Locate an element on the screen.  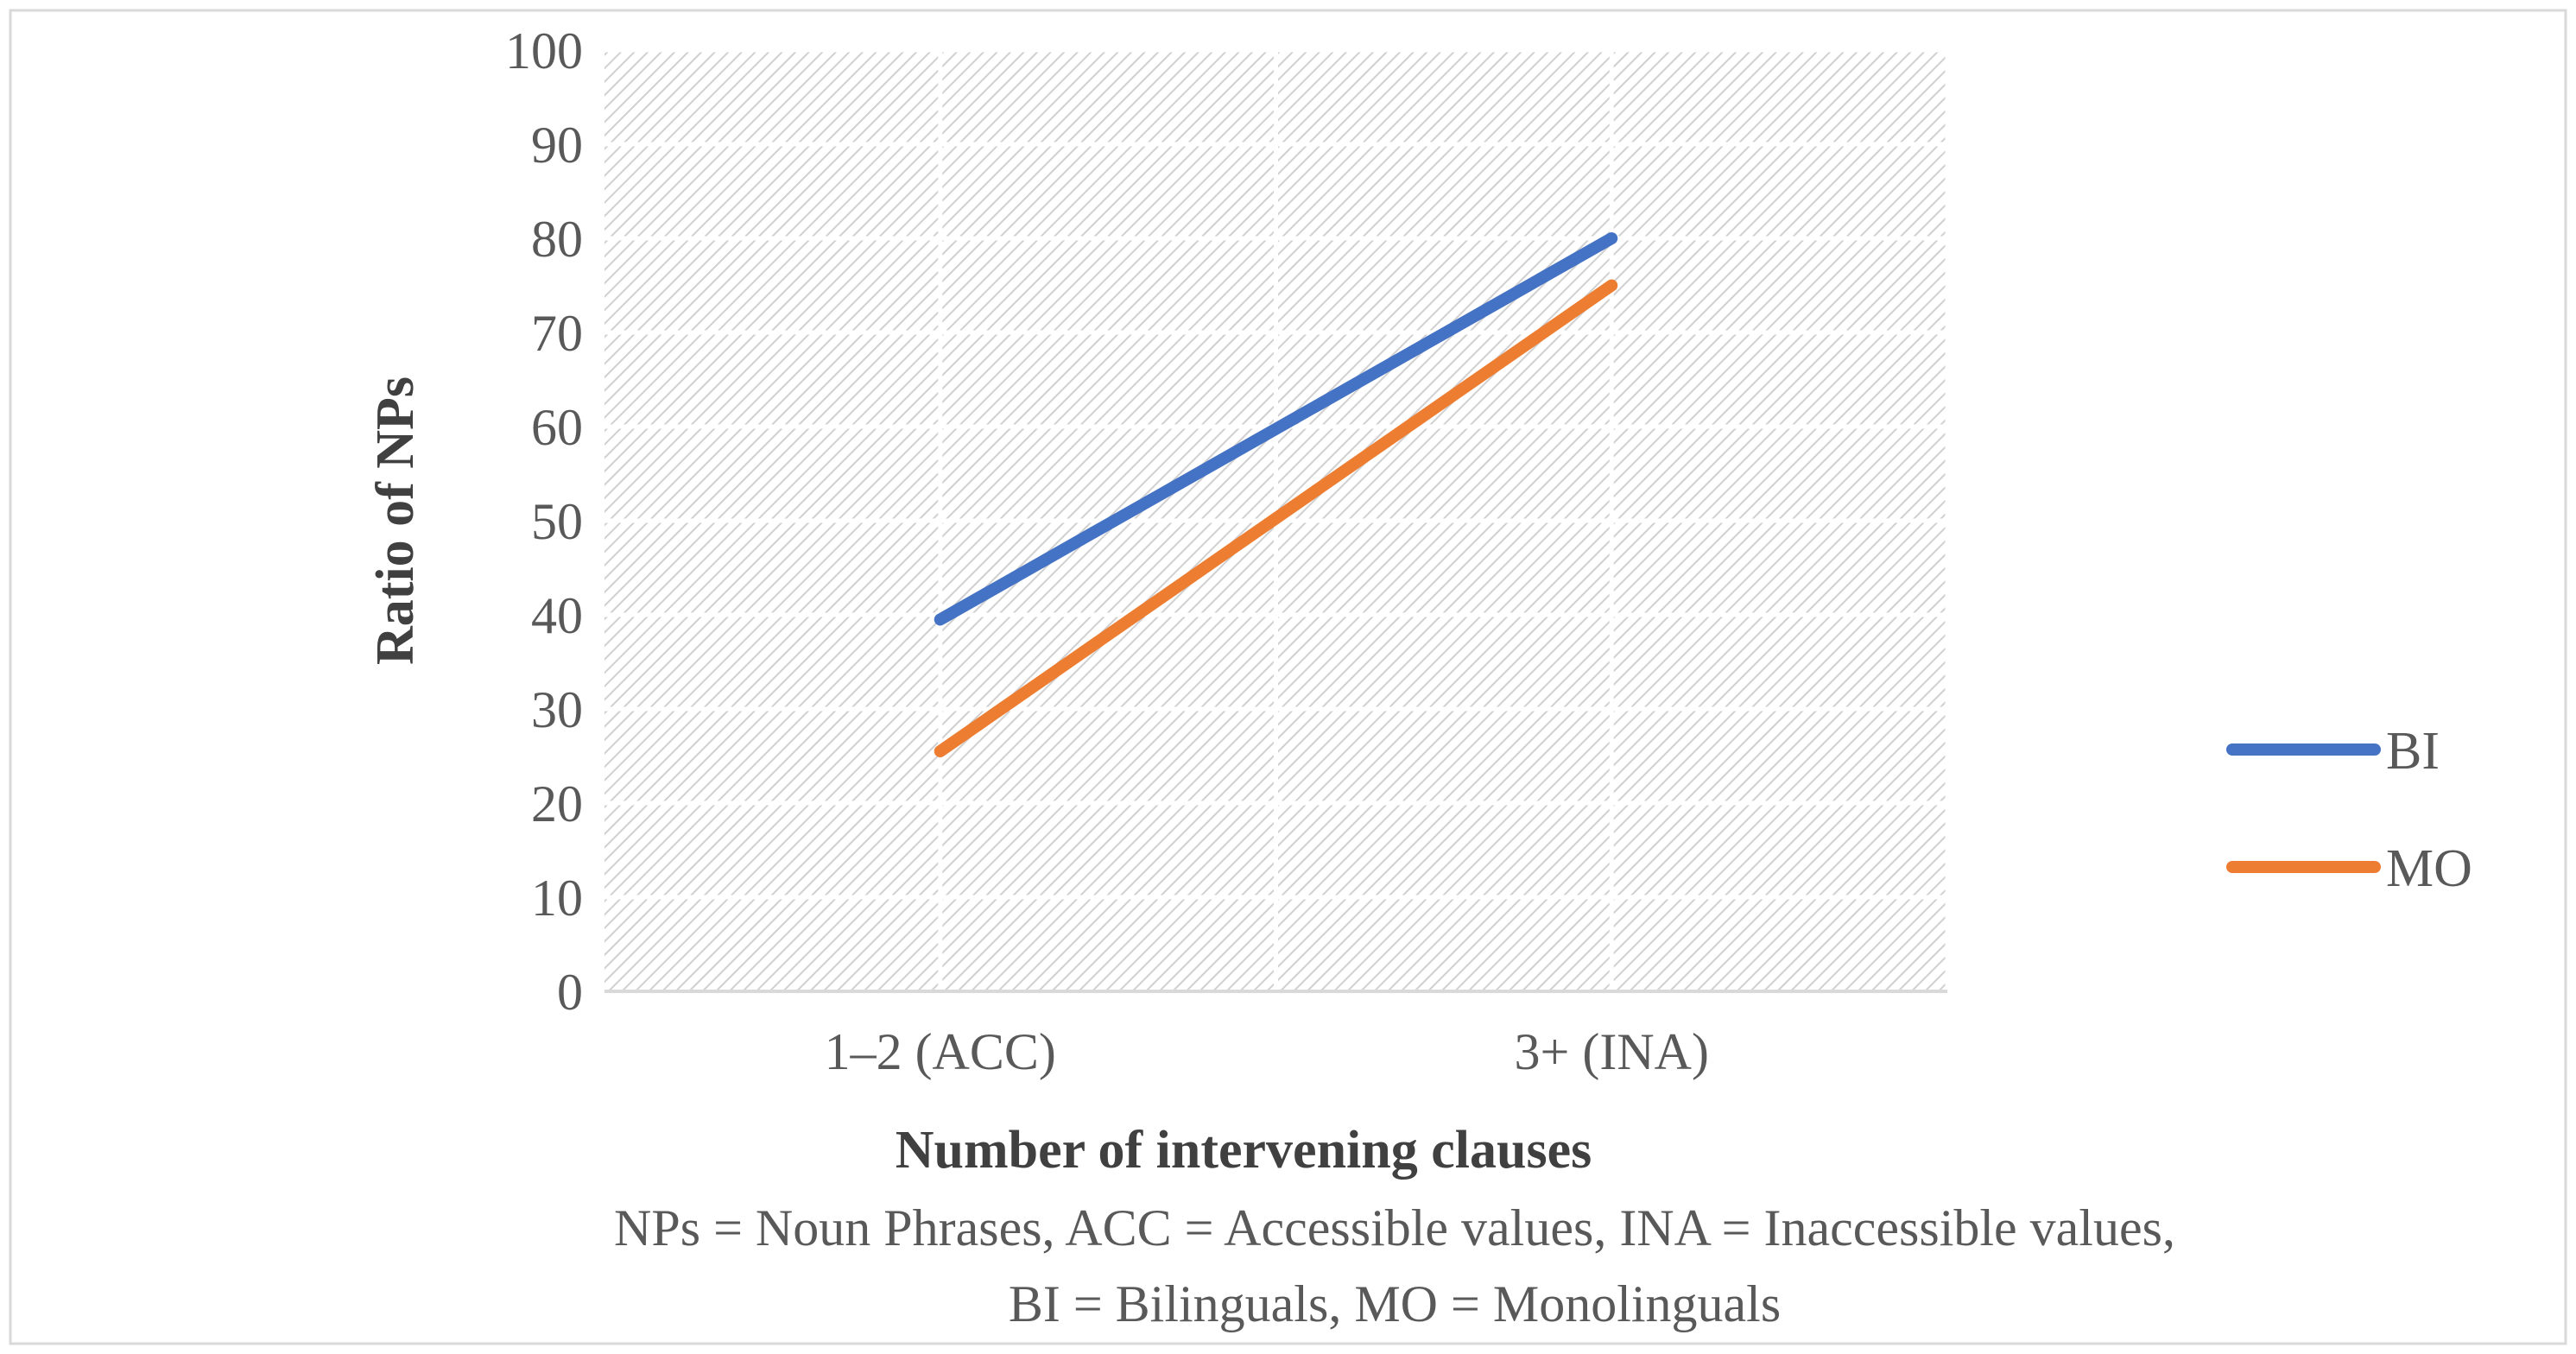
y-tick-label-90: 90 is located at coordinates (557, 145).